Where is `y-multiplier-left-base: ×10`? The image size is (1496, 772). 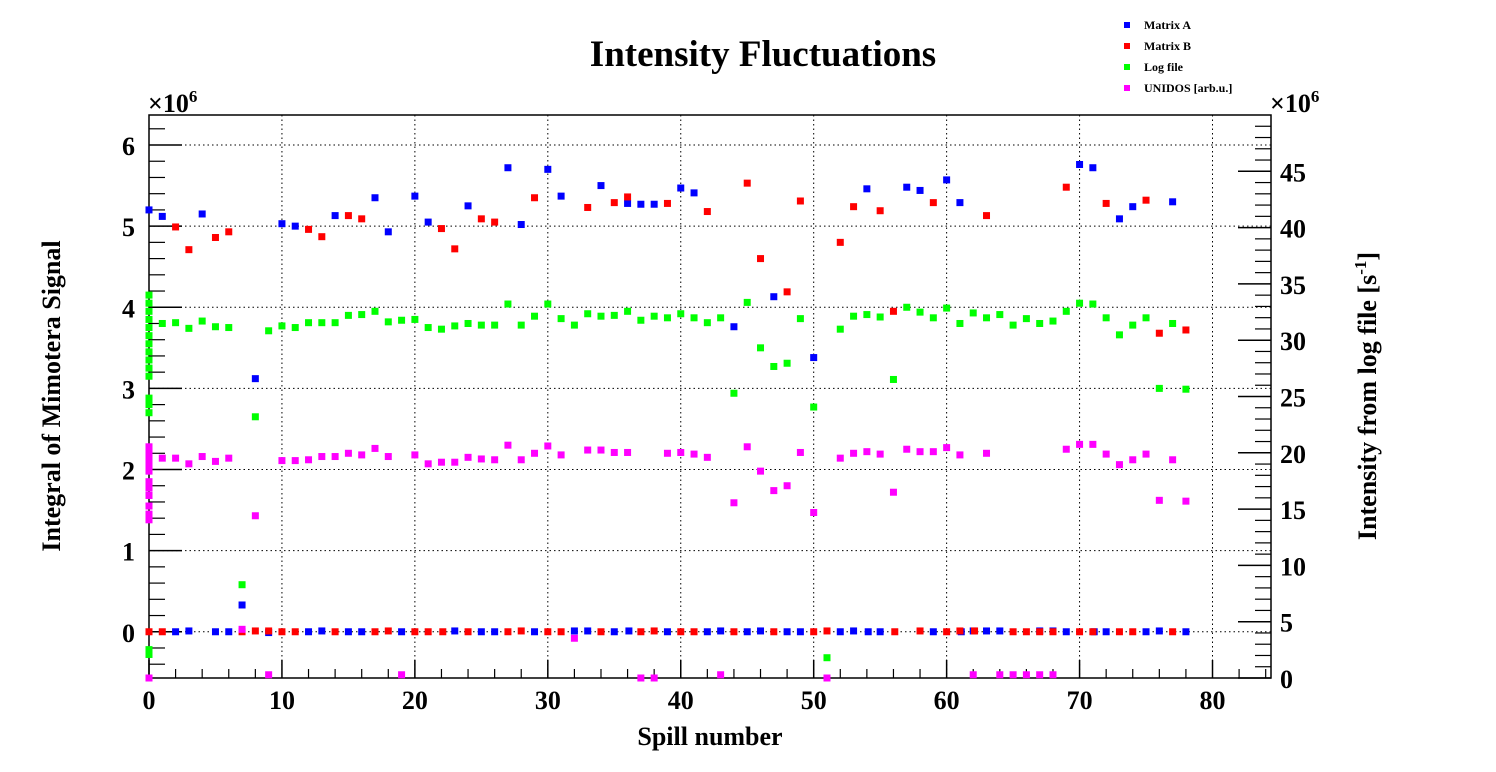 y-multiplier-left-base: ×10 is located at coordinates (168, 103).